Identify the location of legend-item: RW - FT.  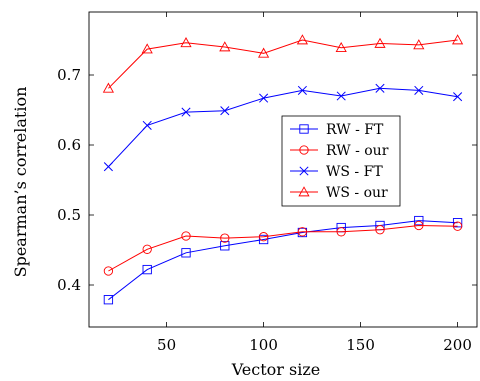
(337, 130).